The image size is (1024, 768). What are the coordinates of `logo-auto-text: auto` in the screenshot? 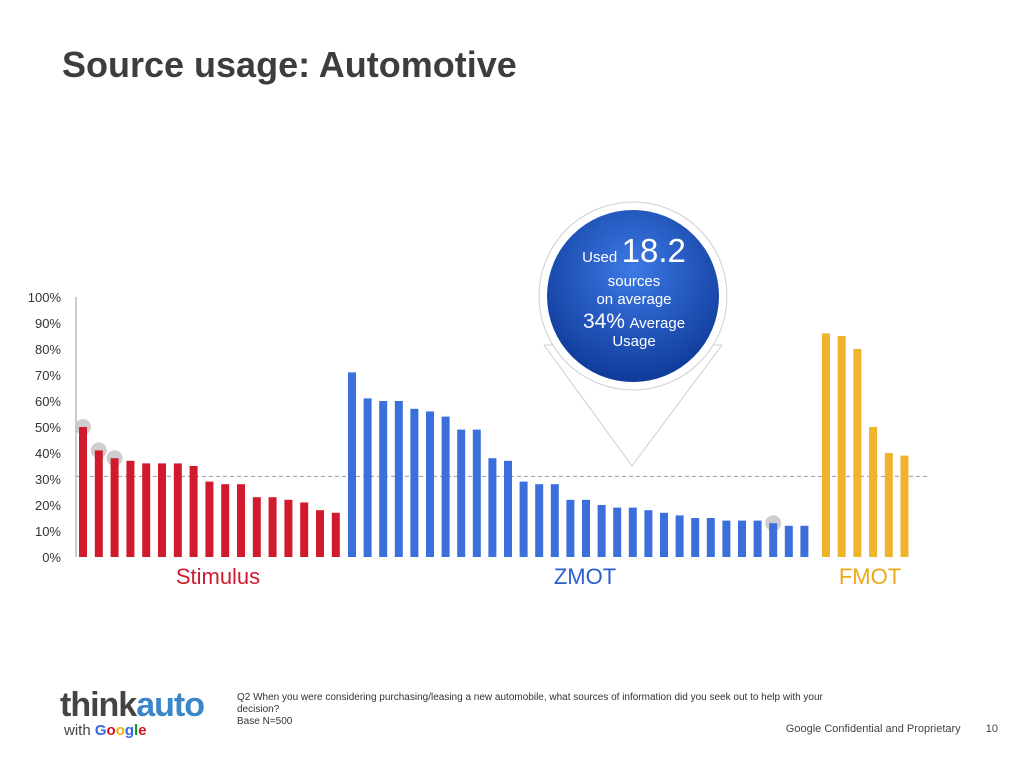 It's located at (170, 705).